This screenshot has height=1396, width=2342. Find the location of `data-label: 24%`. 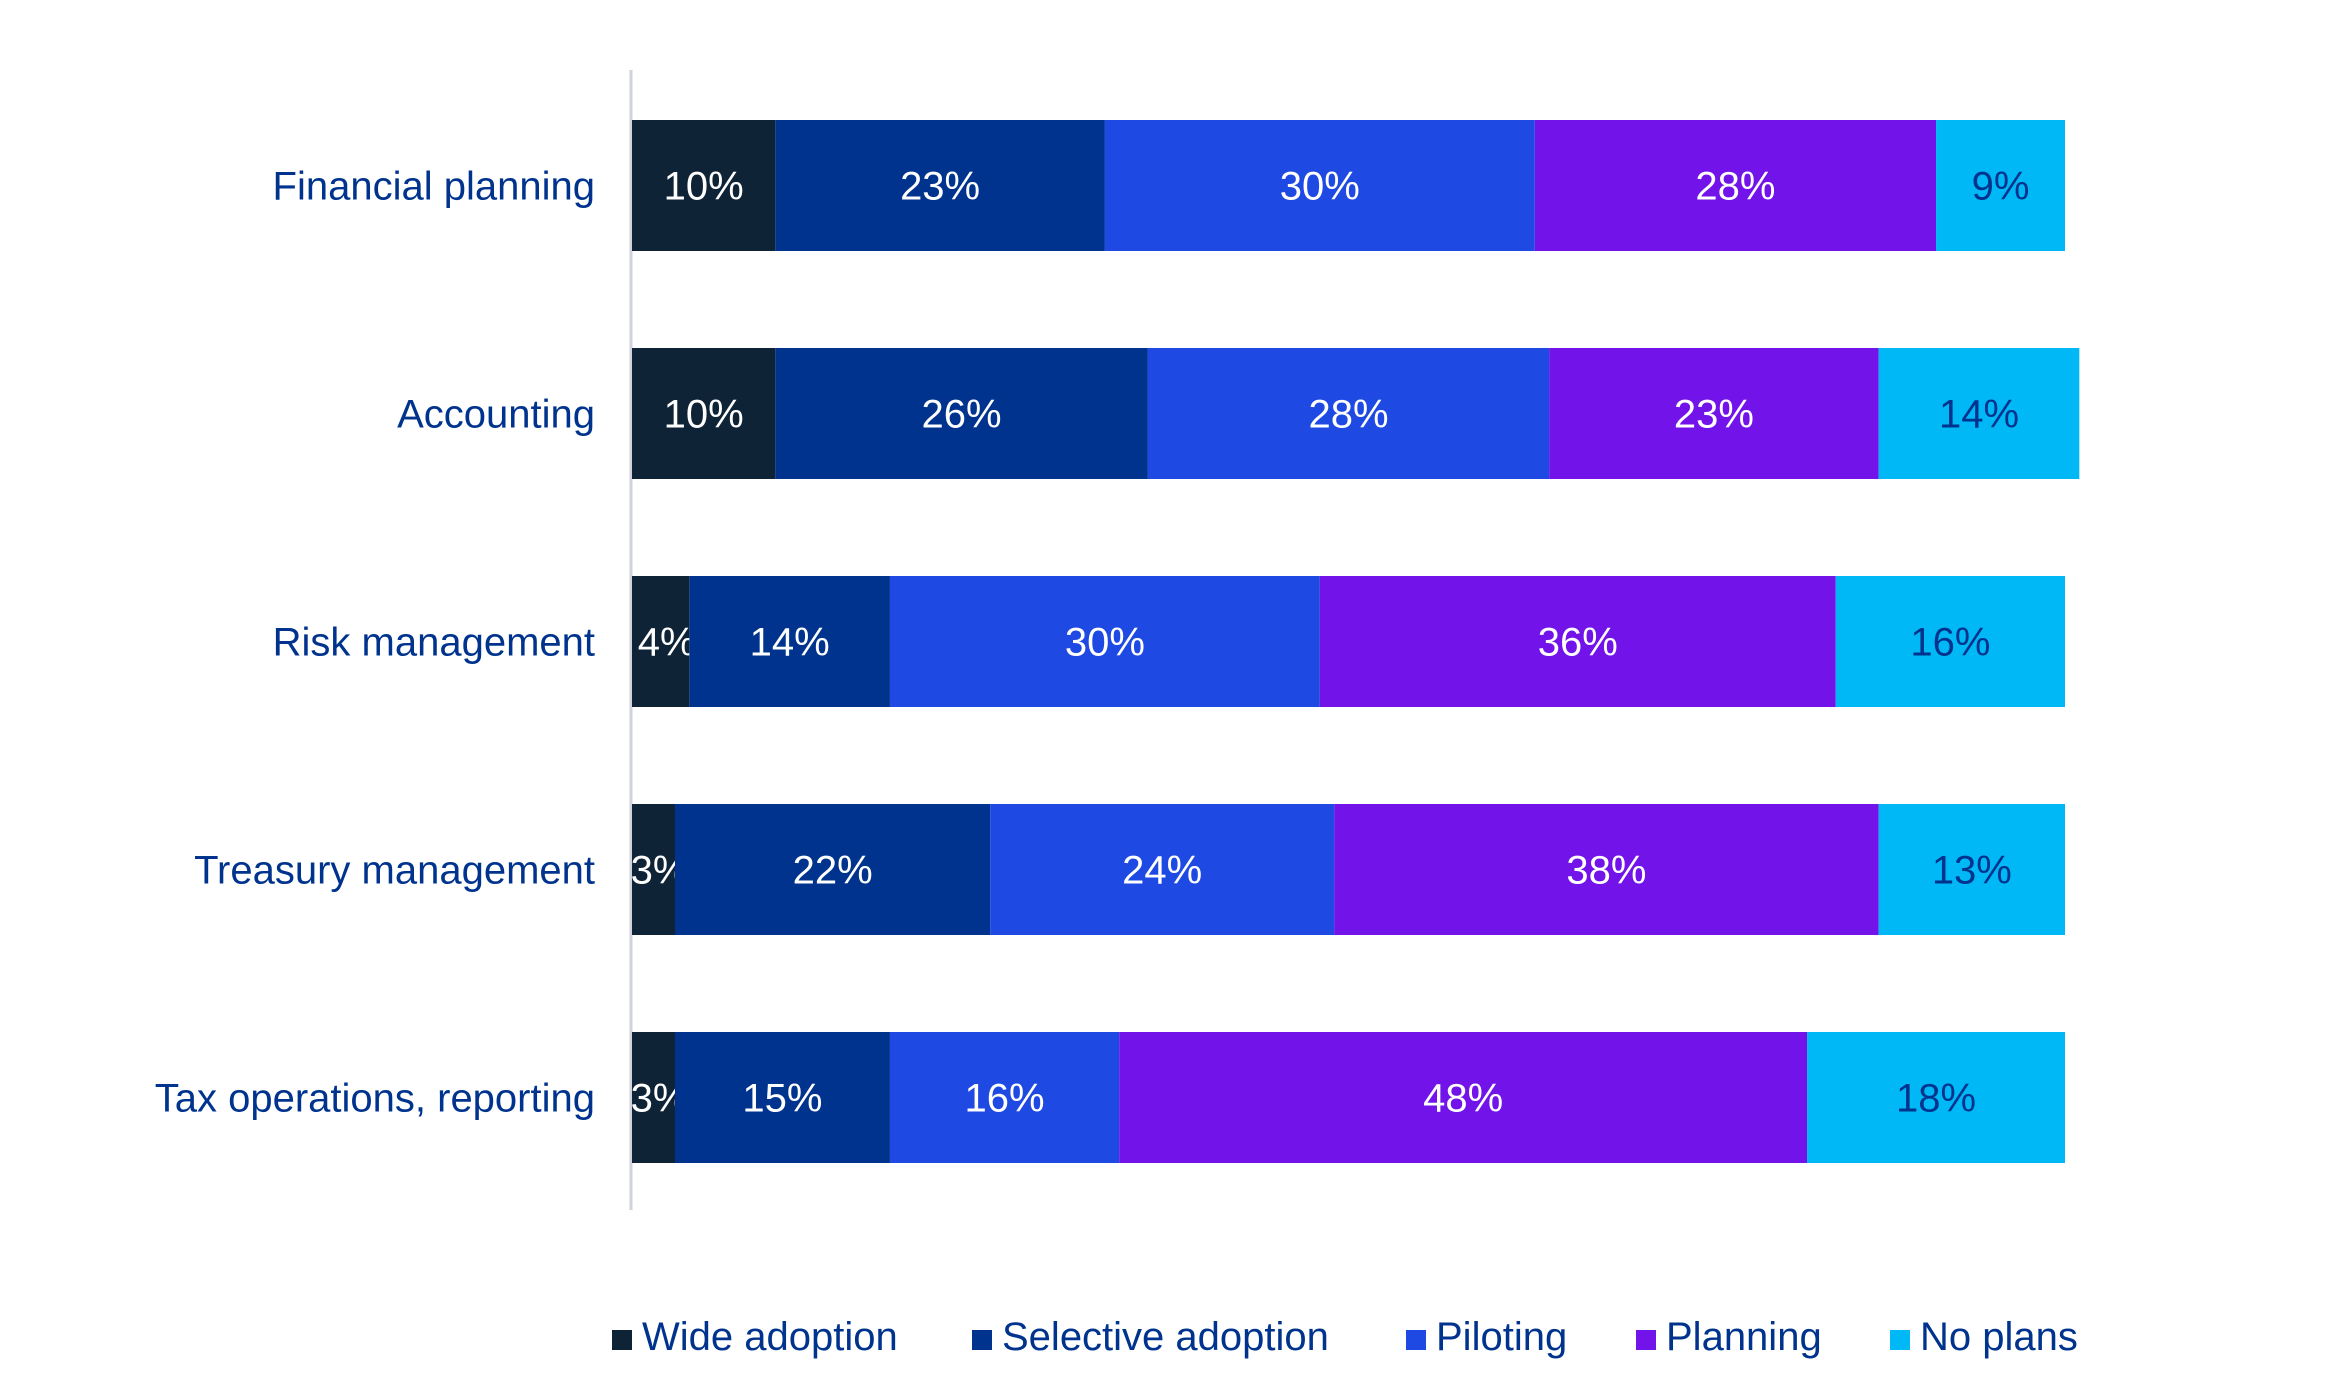

data-label: 24% is located at coordinates (1162, 871).